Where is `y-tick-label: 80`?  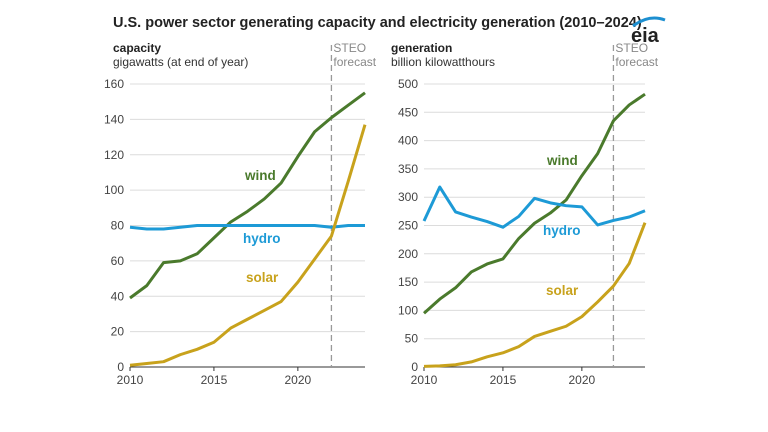 y-tick-label: 80 is located at coordinates (118, 226).